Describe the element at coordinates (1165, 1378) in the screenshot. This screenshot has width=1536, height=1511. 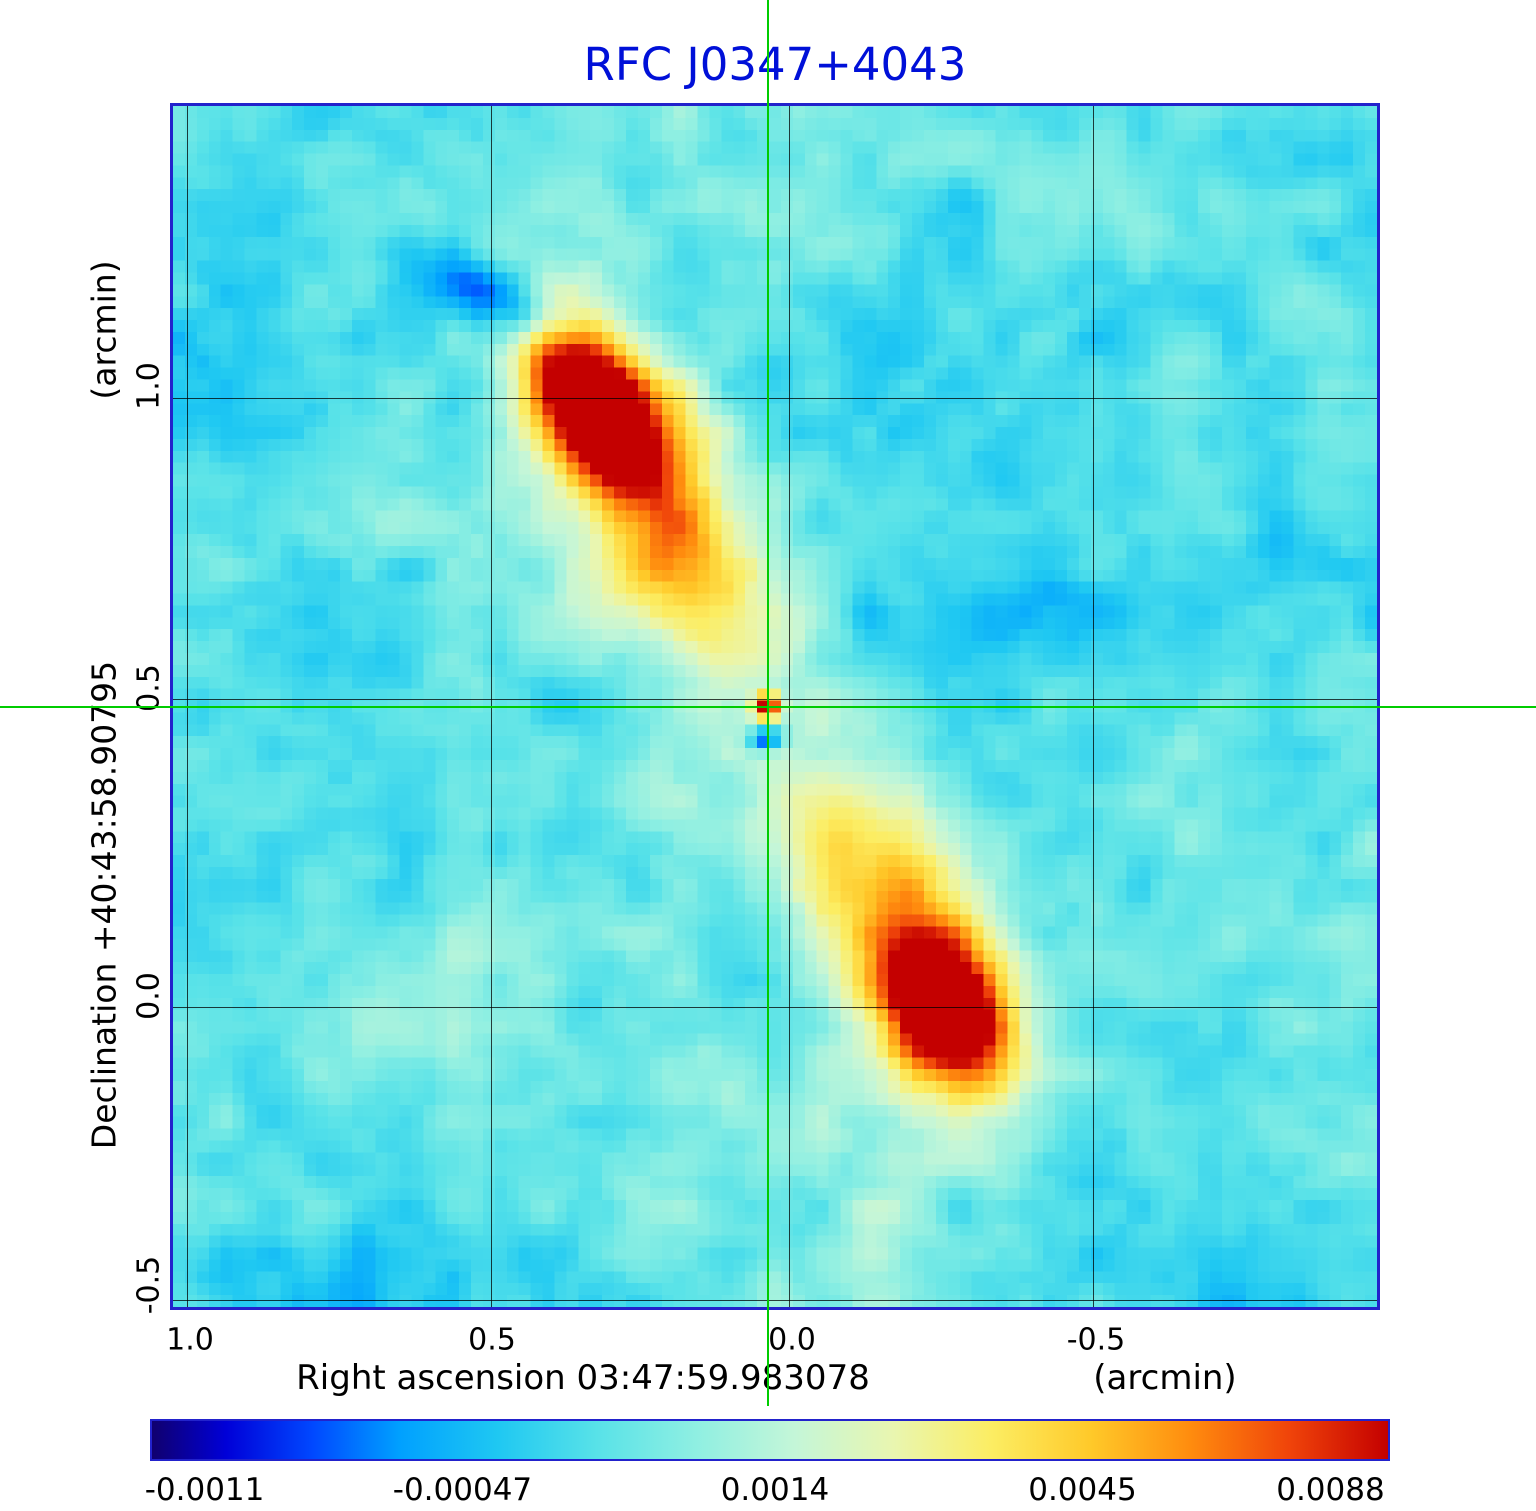
I see `x-axis-unit-label: (arcmin)` at that location.